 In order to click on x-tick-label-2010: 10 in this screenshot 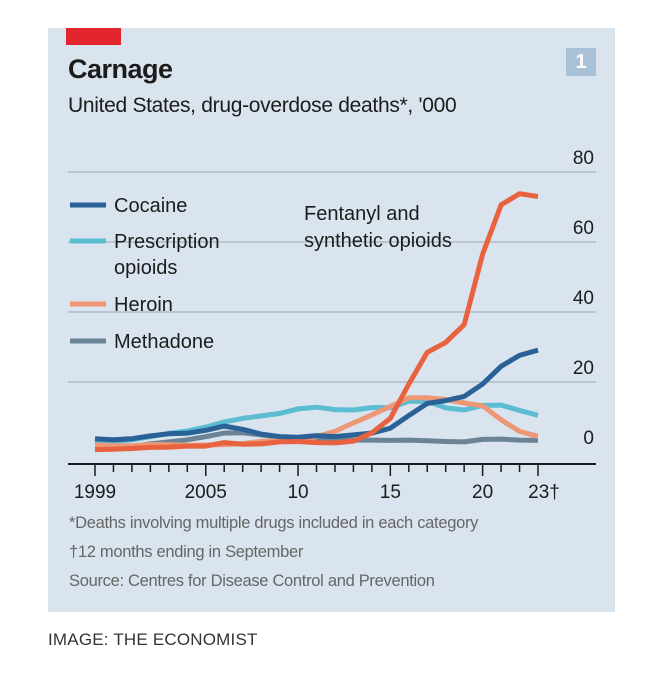, I will do `click(297, 492)`.